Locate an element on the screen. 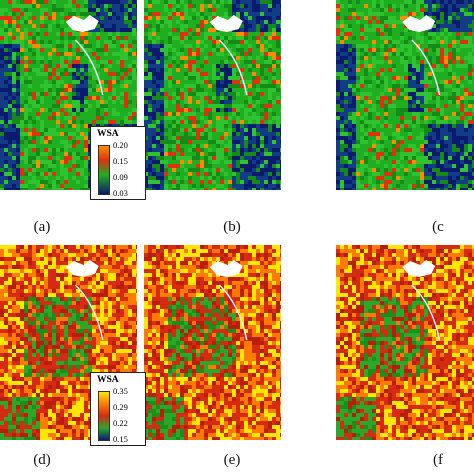  albedo-map-f is located at coordinates (405, 342).